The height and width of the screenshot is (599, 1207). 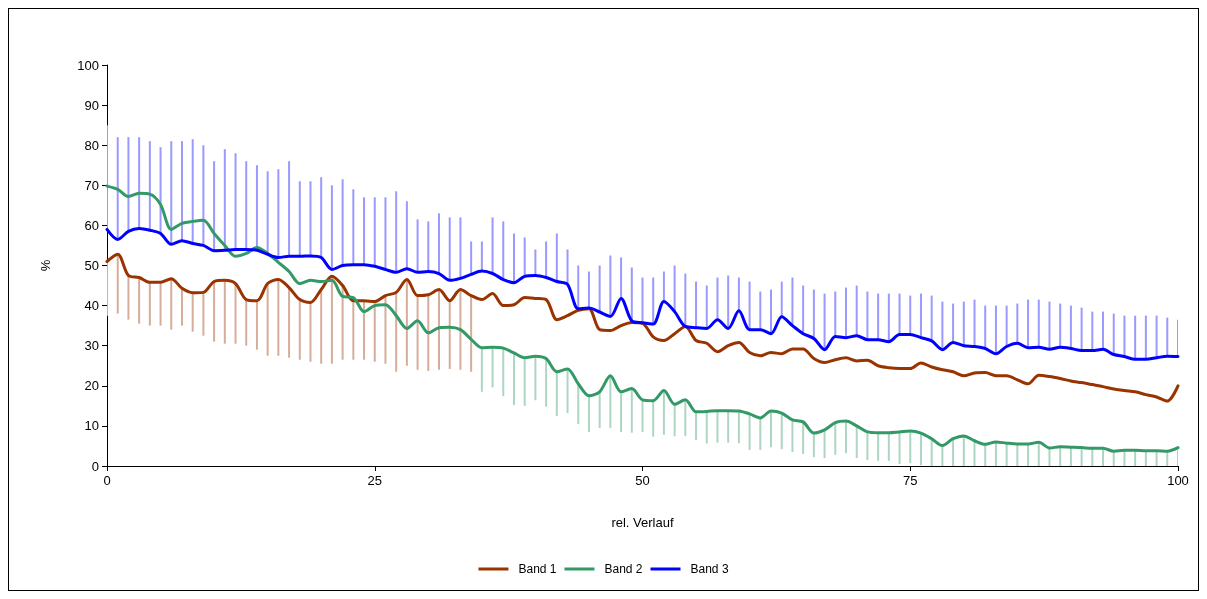 What do you see at coordinates (91, 145) in the screenshot?
I see `y-tick-label: 80` at bounding box center [91, 145].